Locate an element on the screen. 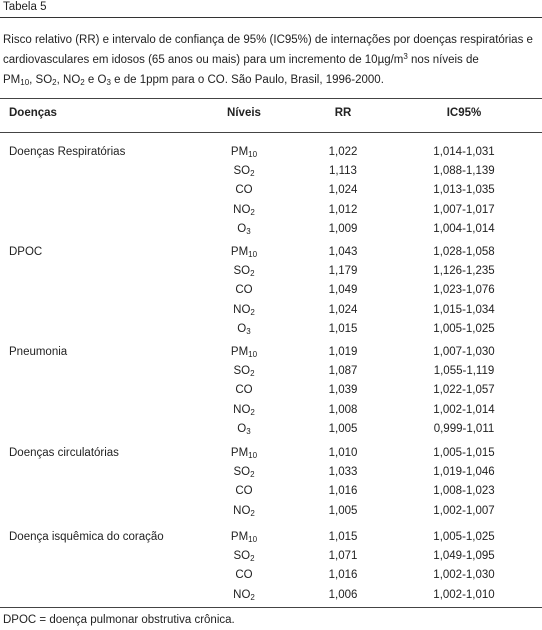  ci95-value: 1,023-1,076 is located at coordinates (464, 290).